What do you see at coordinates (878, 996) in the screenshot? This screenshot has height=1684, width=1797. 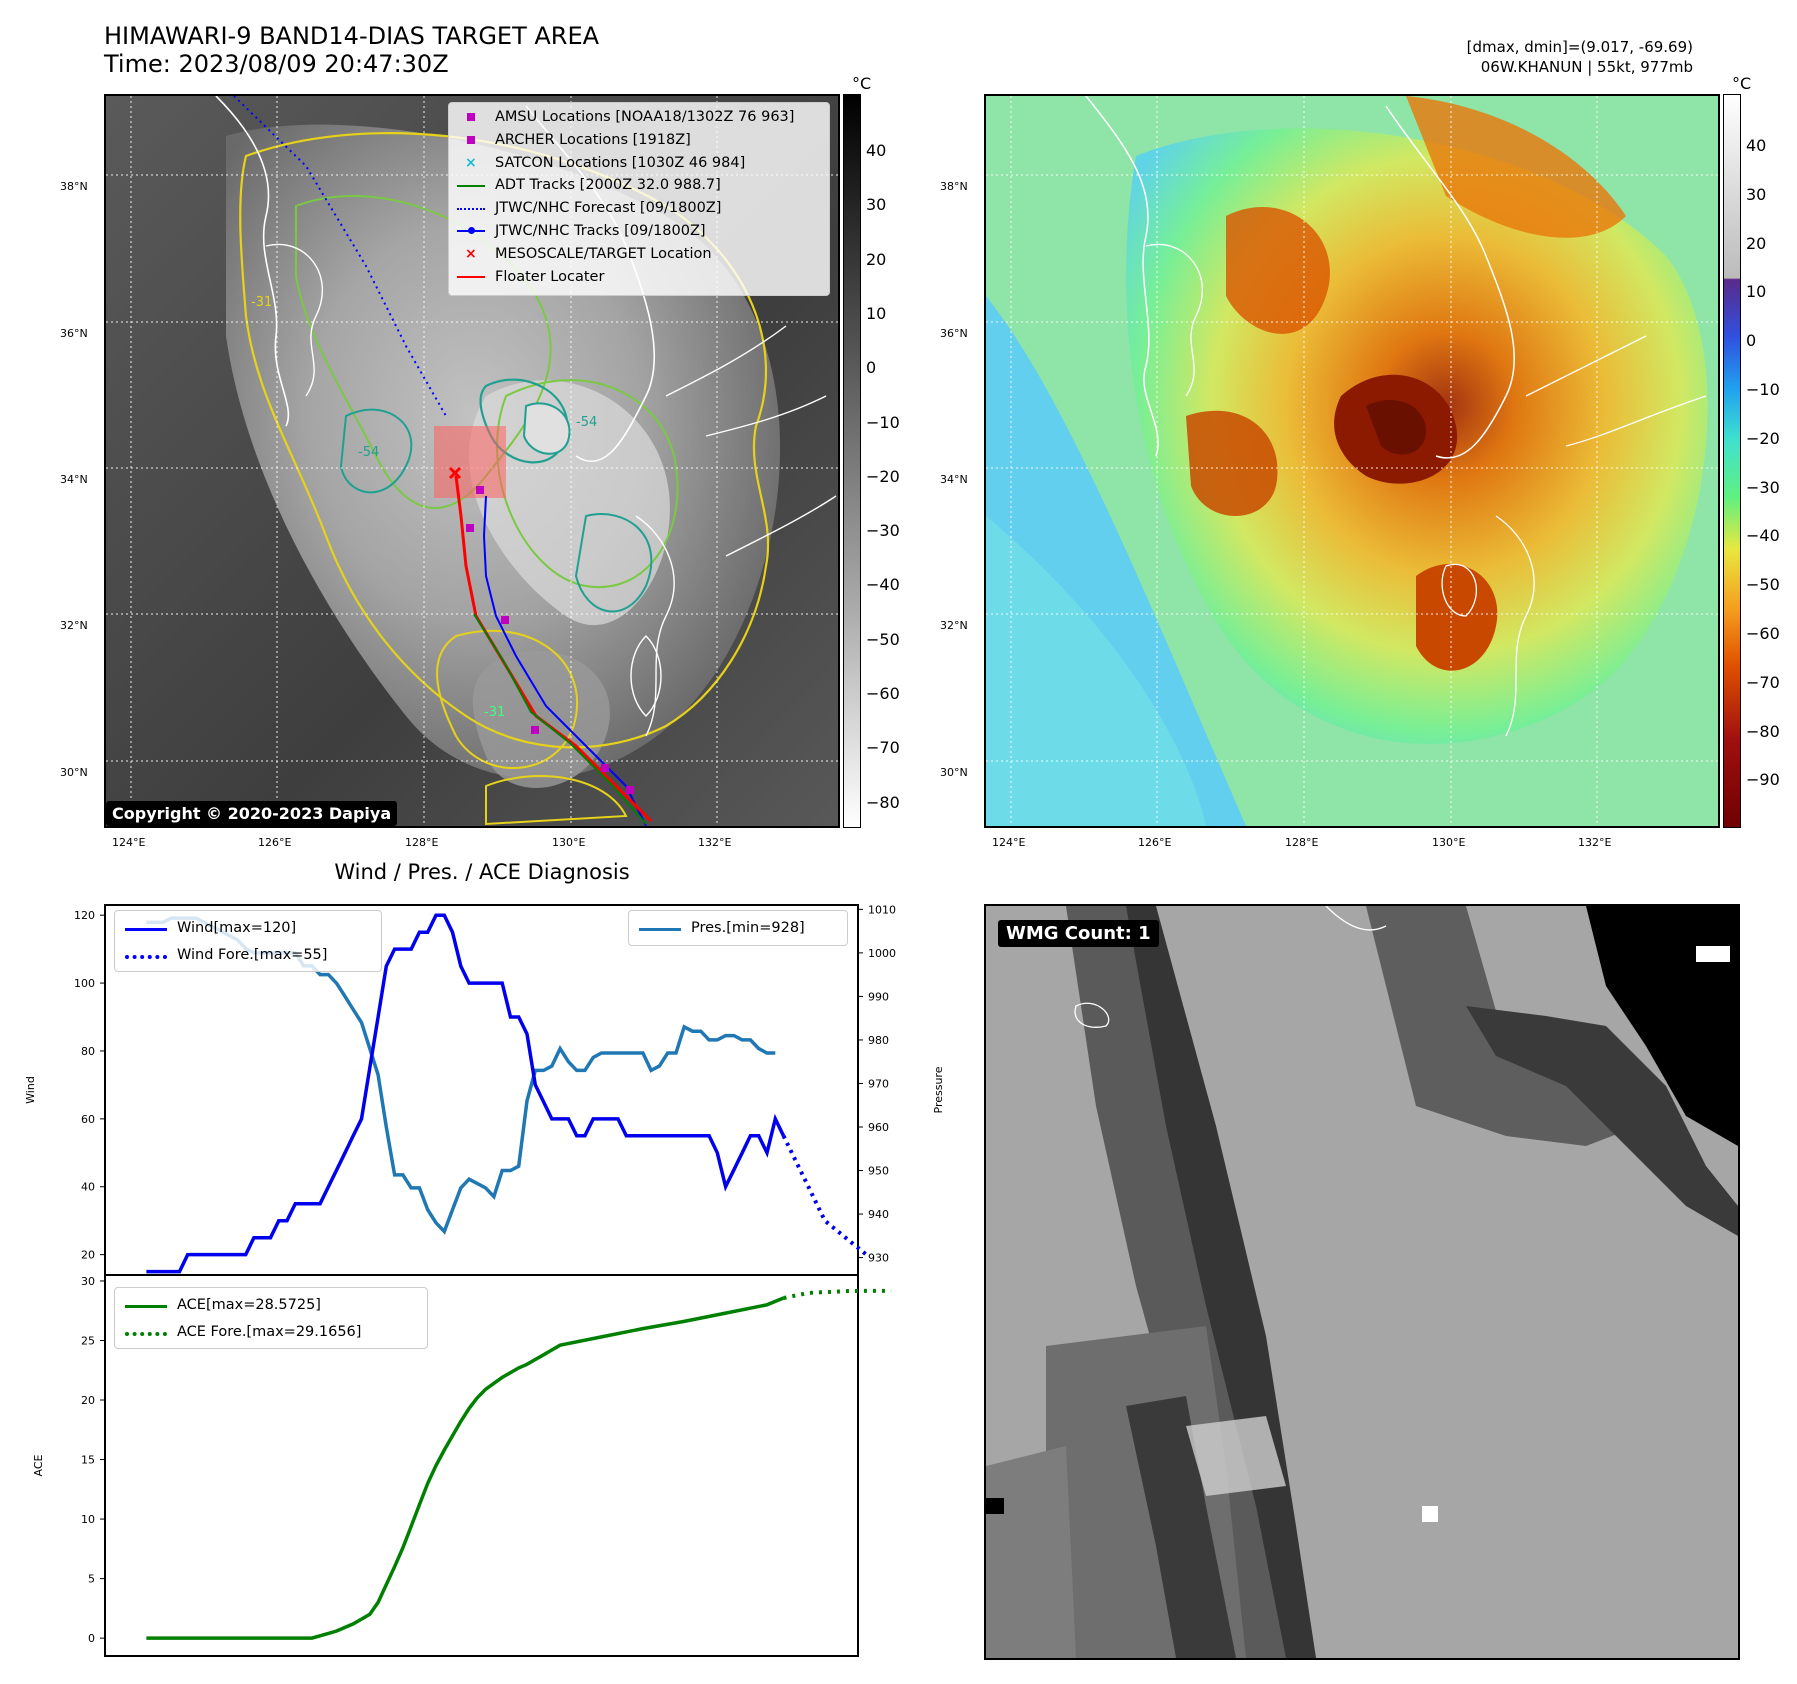 I see `pressure-tick-label: 990` at bounding box center [878, 996].